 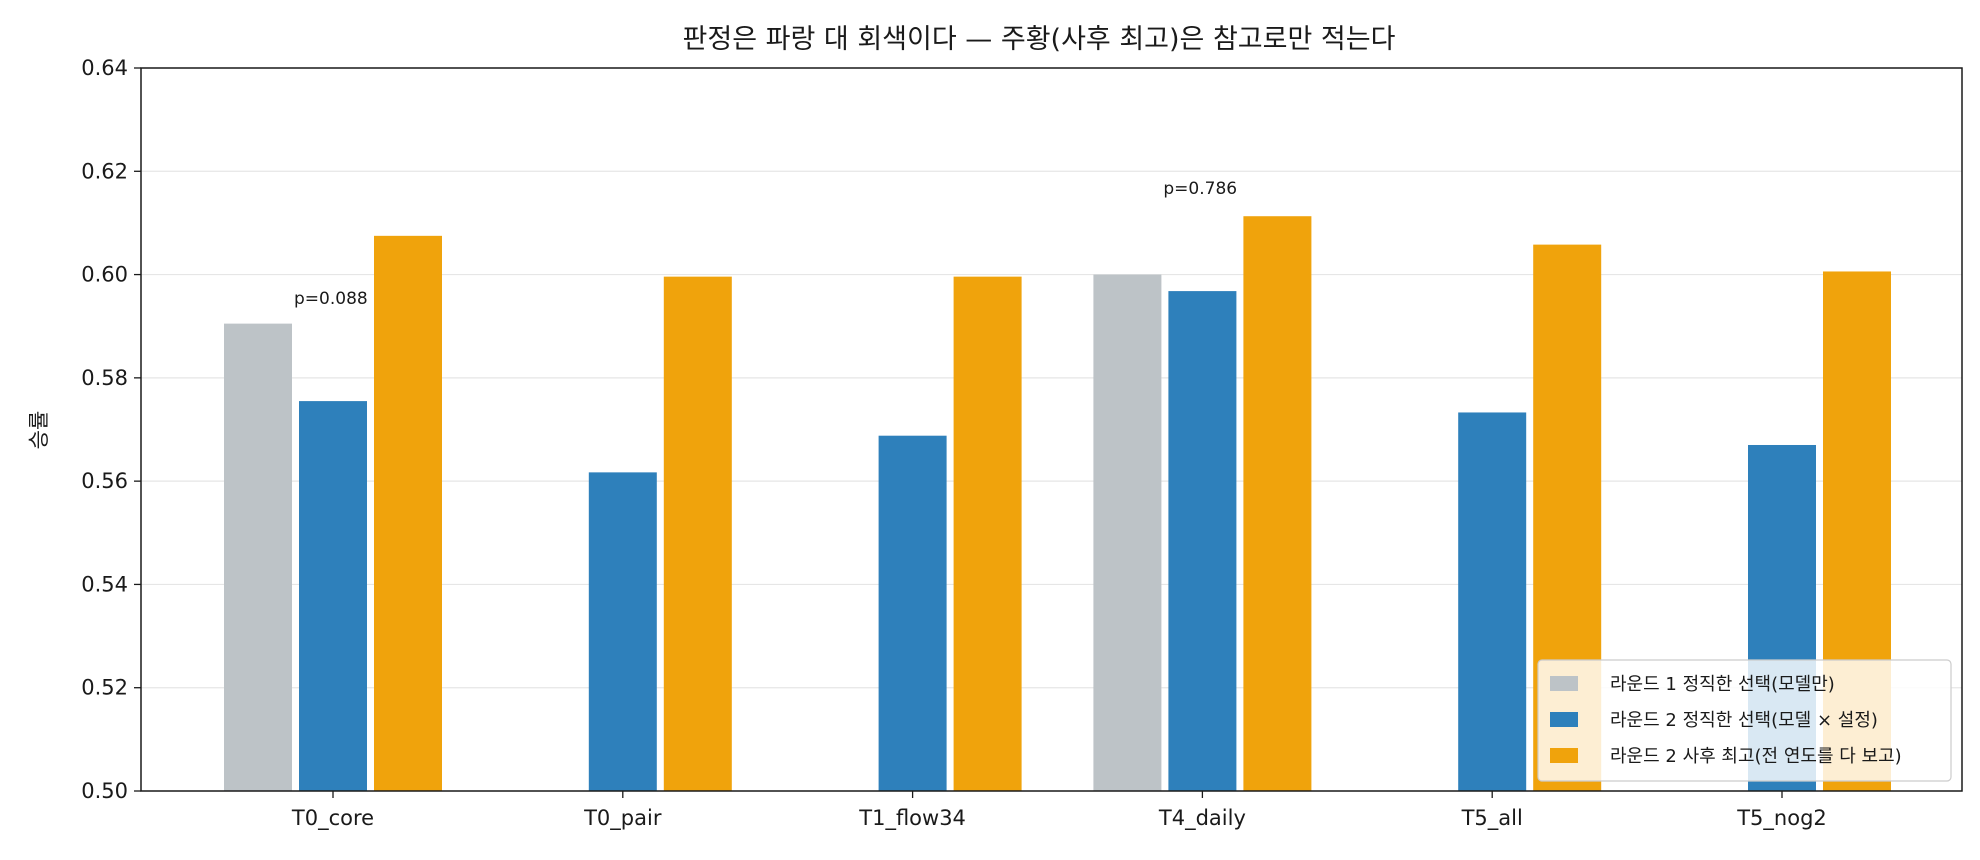 I want to click on legend-entry: 라운드 1 정직한 선택(모델만), so click(x=1722, y=684).